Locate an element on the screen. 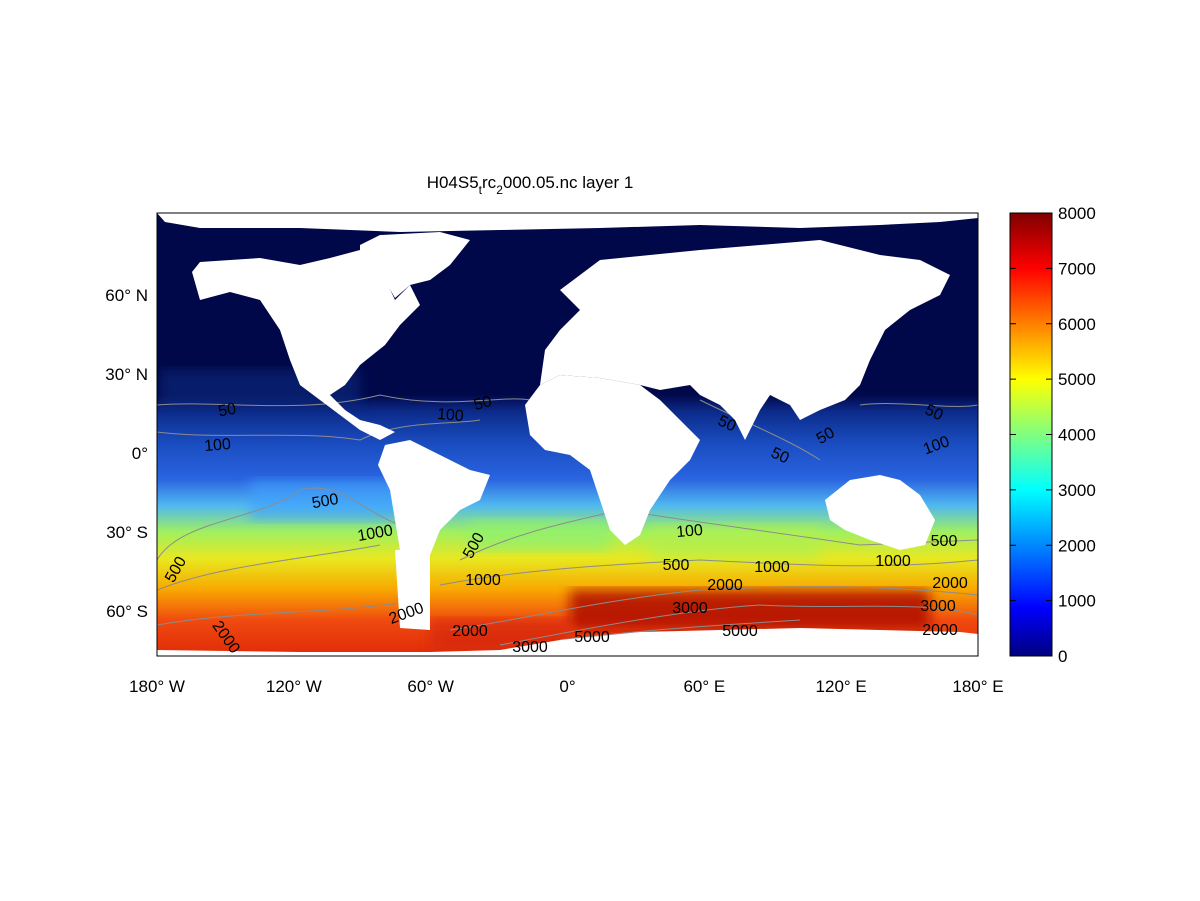 This screenshot has height=901, width=1200. y-tick-label: 60° S is located at coordinates (127, 611).